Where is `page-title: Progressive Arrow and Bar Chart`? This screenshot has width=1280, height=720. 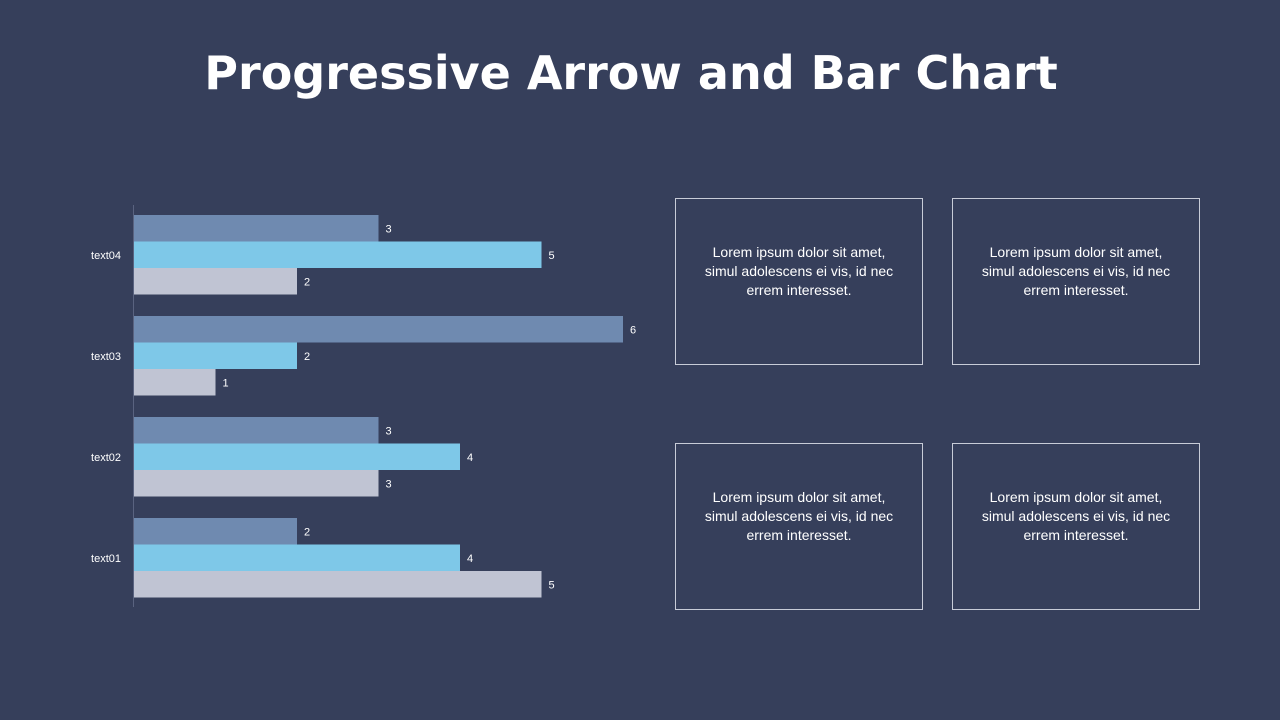 page-title: Progressive Arrow and Bar Chart is located at coordinates (631, 73).